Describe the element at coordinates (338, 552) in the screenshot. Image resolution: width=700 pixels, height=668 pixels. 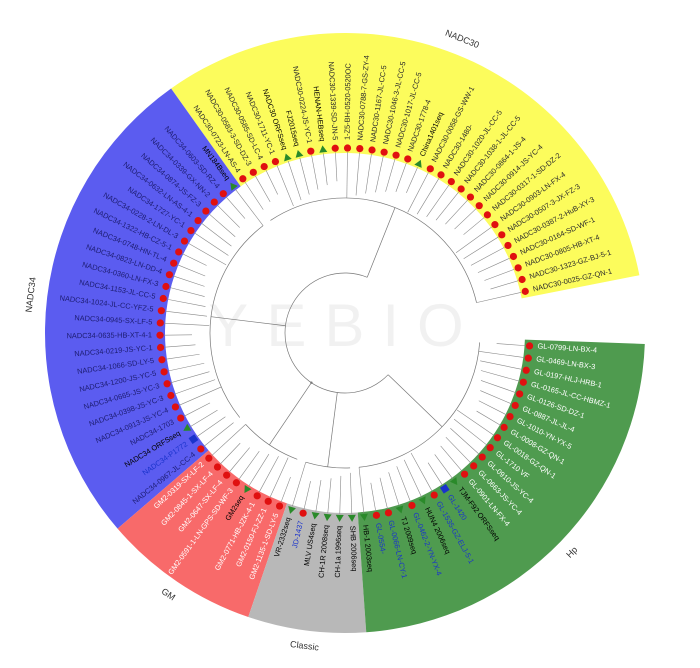
I see `leaf-label: CH-1a 1996seq` at that location.